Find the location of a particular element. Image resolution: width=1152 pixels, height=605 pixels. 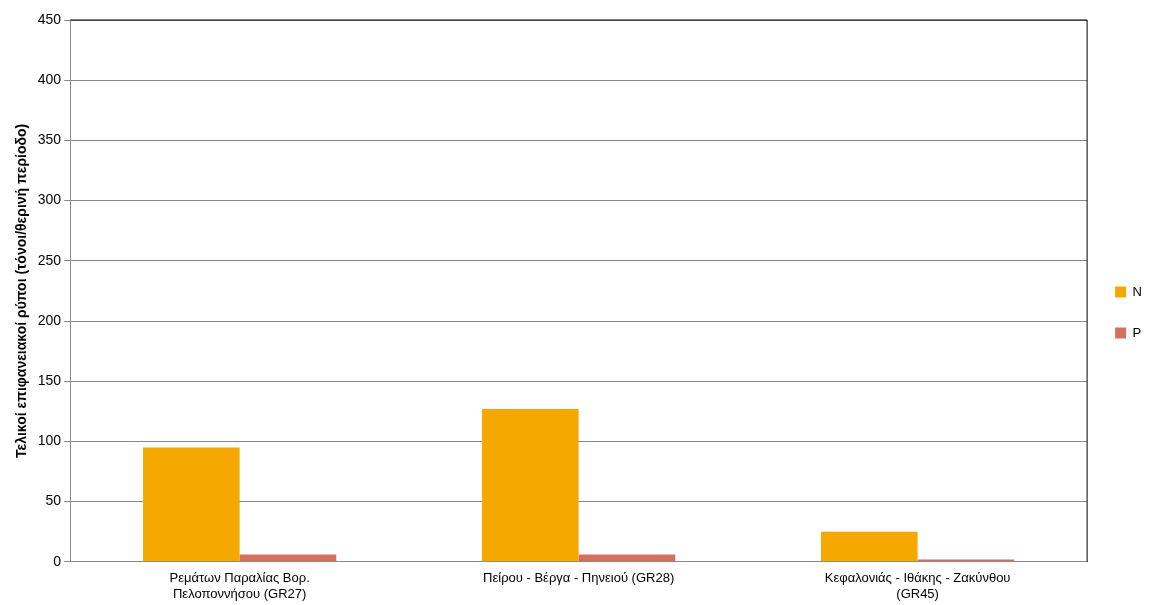

y-tick-label: 450 is located at coordinates (49, 18).